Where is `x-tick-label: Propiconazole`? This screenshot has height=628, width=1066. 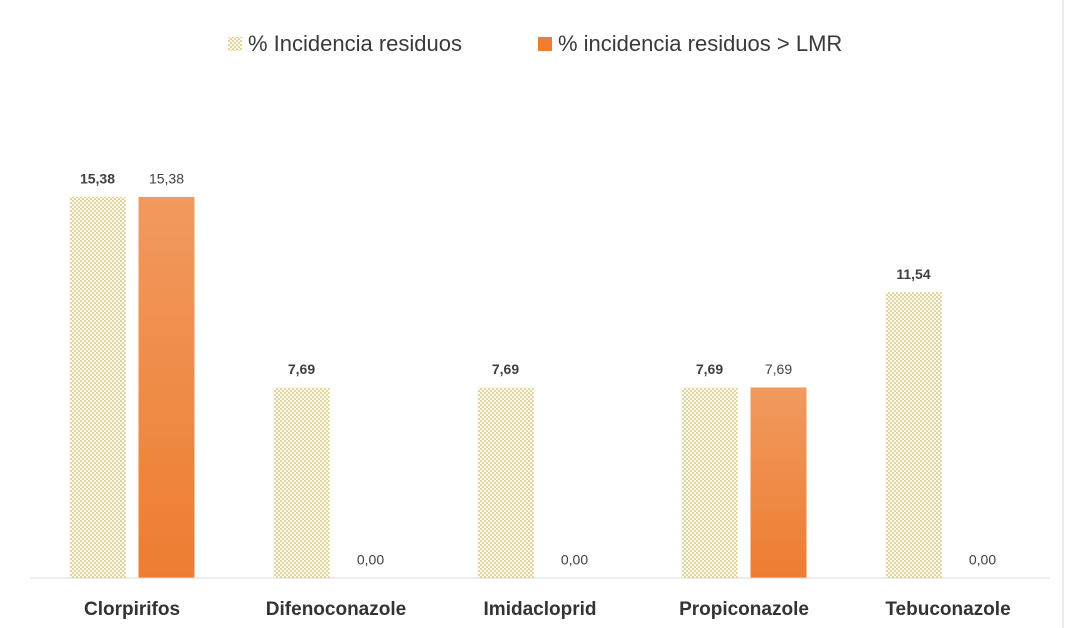
x-tick-label: Propiconazole is located at coordinates (744, 609).